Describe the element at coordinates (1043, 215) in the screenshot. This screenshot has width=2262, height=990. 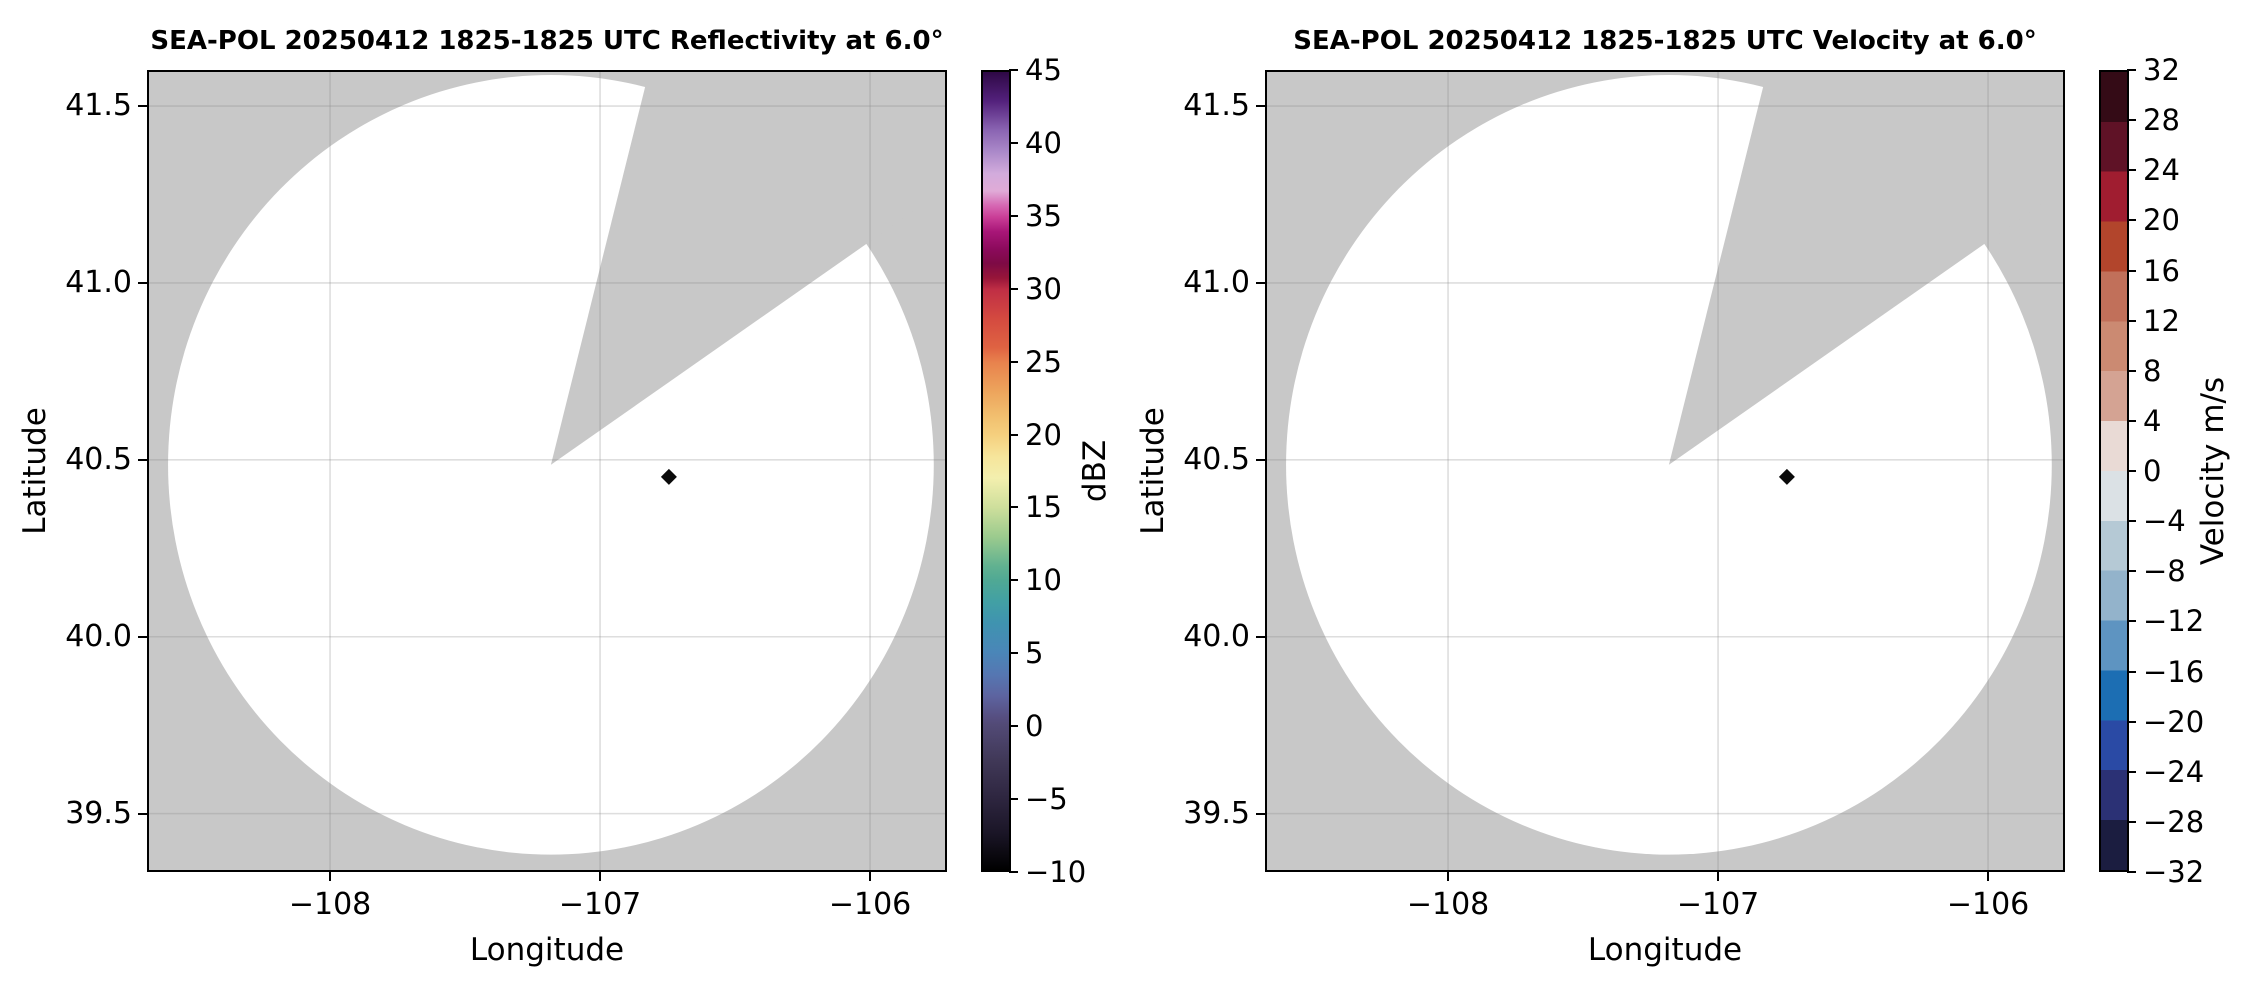
I see `colorbar-tick-label: 35` at that location.